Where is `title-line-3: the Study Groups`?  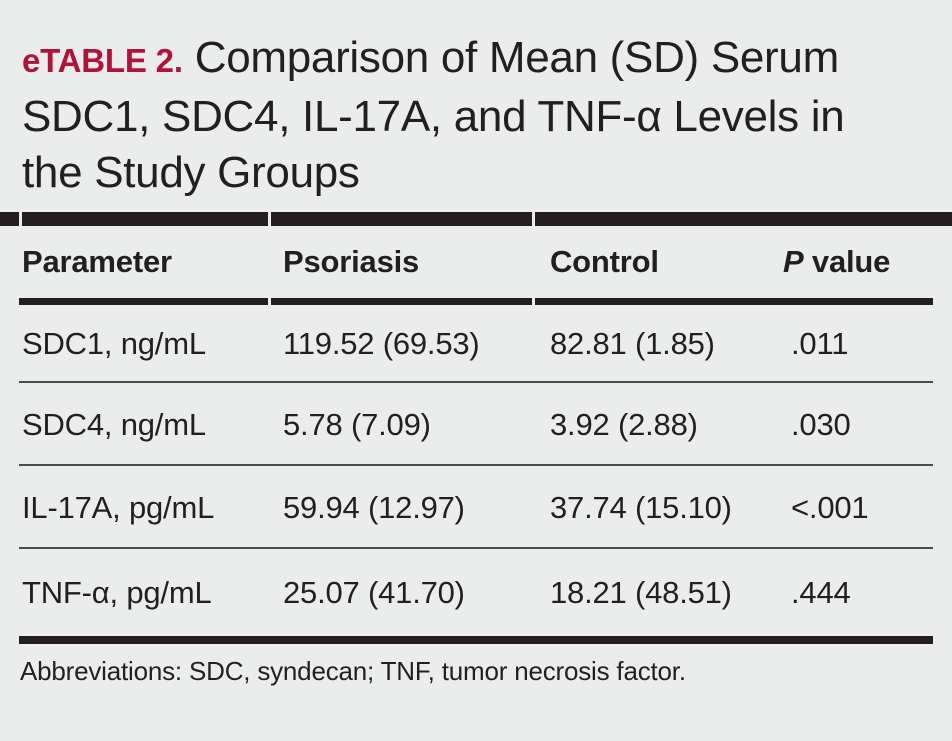
title-line-3: the Study Groups is located at coordinates (191, 172).